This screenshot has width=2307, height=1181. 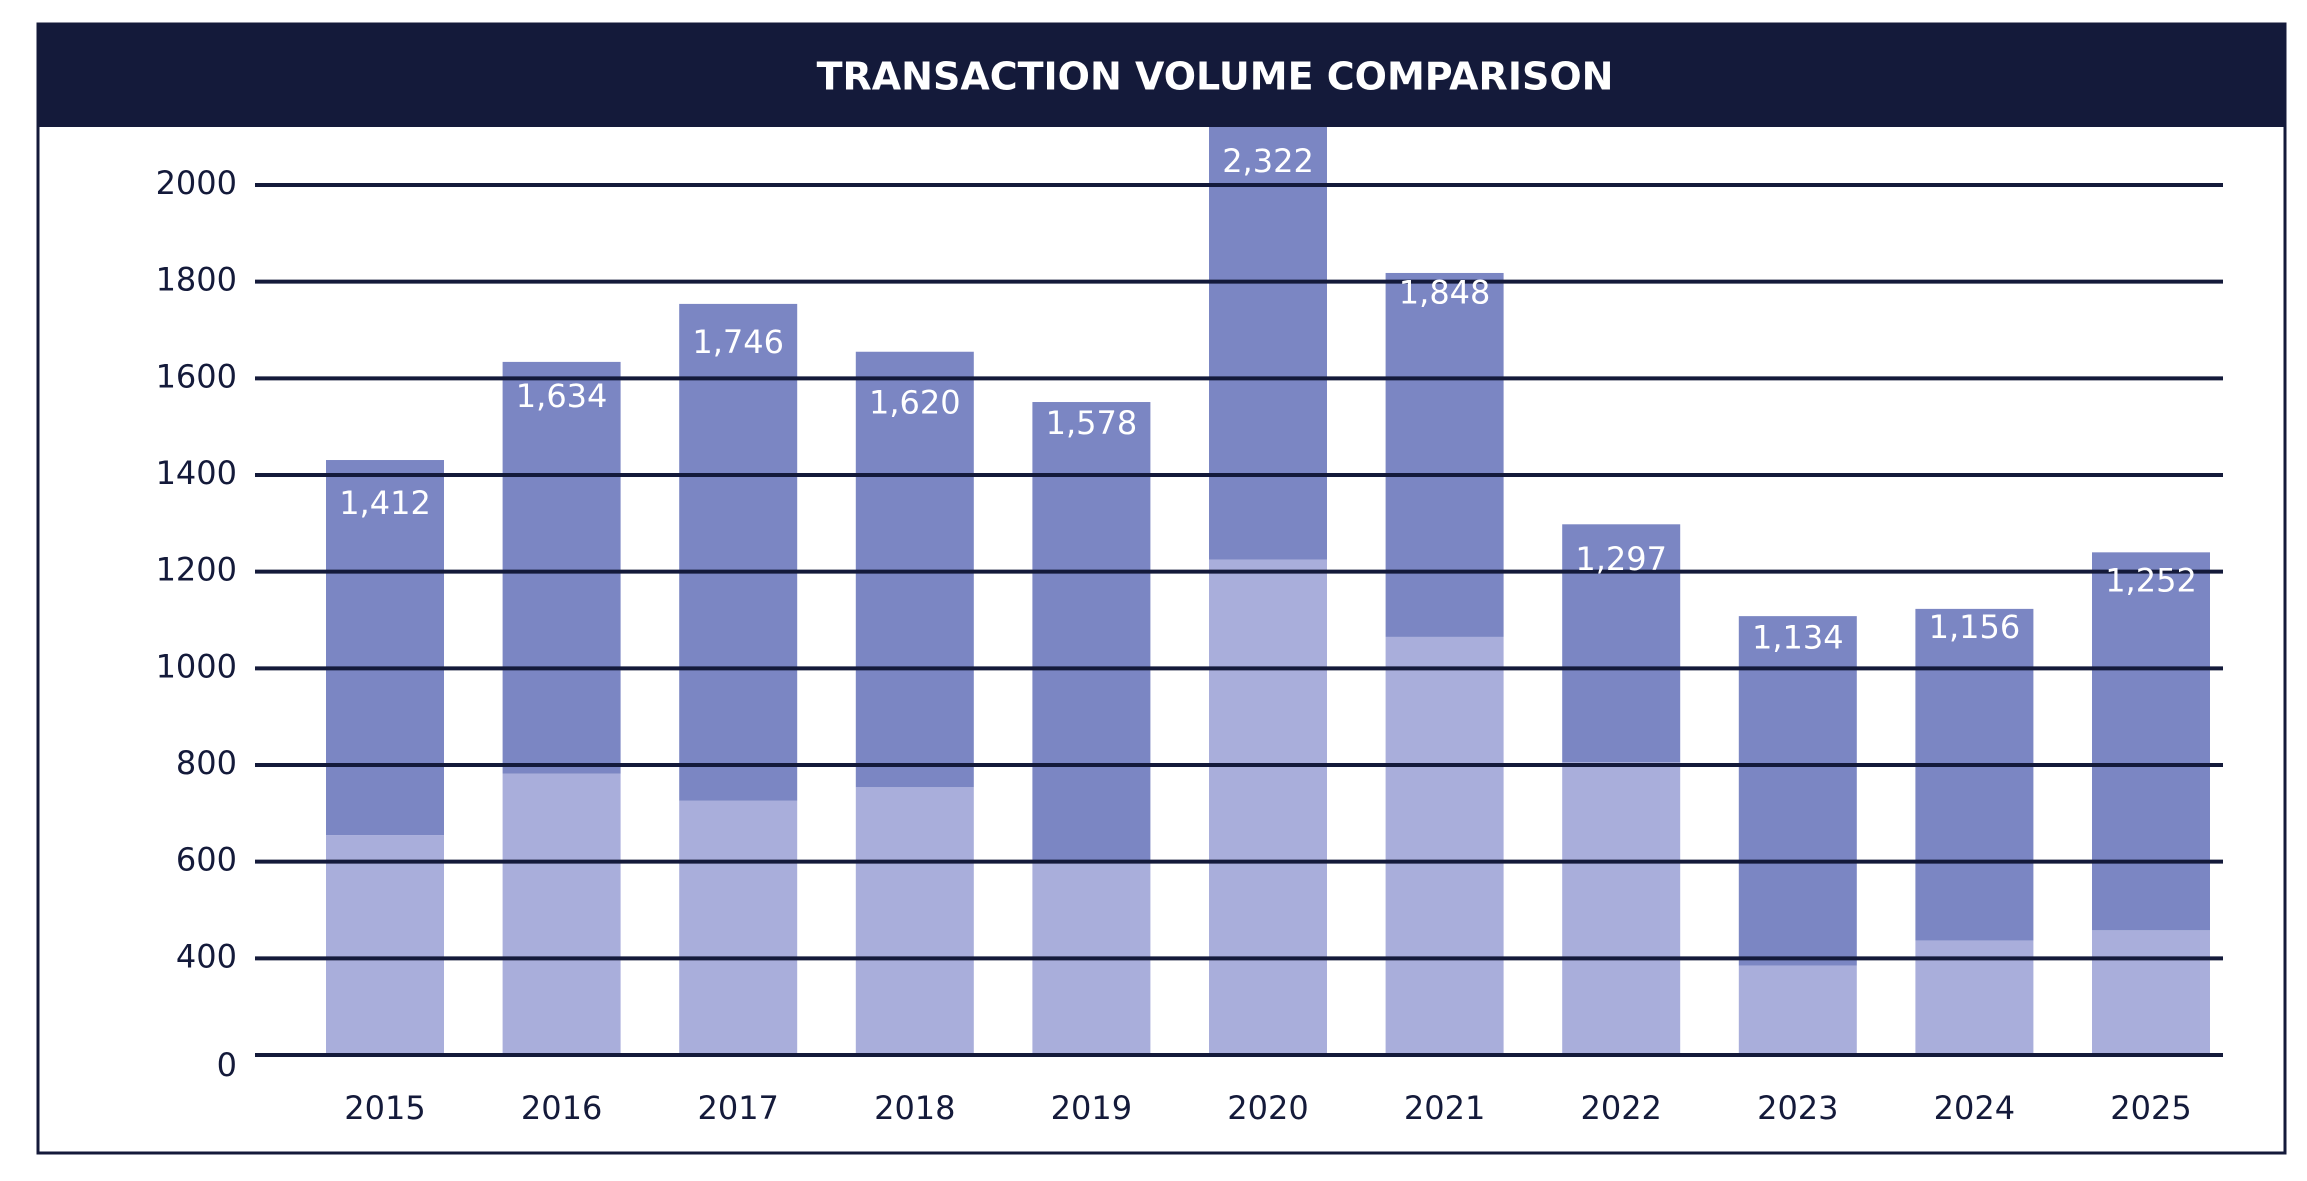 I want to click on y-tick-label: 1000, so click(x=196, y=666).